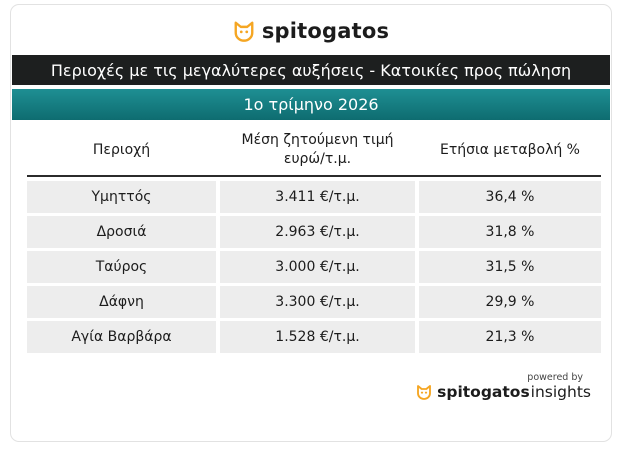 Image resolution: width=624 pixels, height=452 pixels. What do you see at coordinates (317, 140) in the screenshot?
I see `header-price-line1: Μέση ζητούμενη τιμή` at bounding box center [317, 140].